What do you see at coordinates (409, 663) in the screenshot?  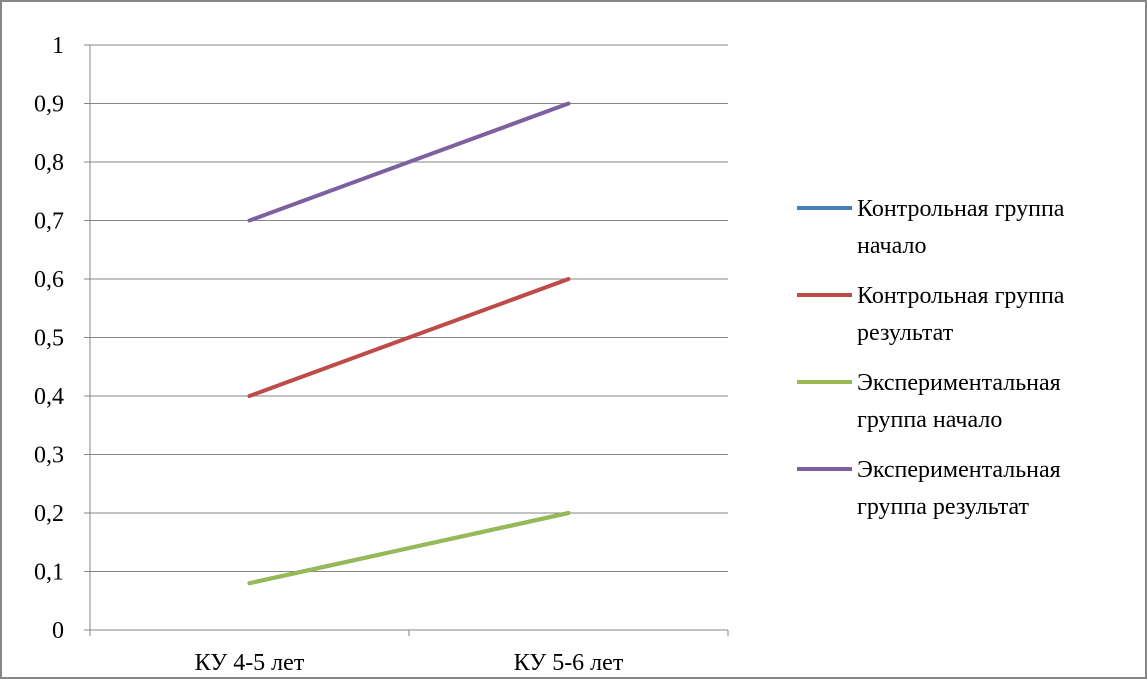 I see `x-tick-labels: КУ 4-5 лет КУ 5-6 лет` at bounding box center [409, 663].